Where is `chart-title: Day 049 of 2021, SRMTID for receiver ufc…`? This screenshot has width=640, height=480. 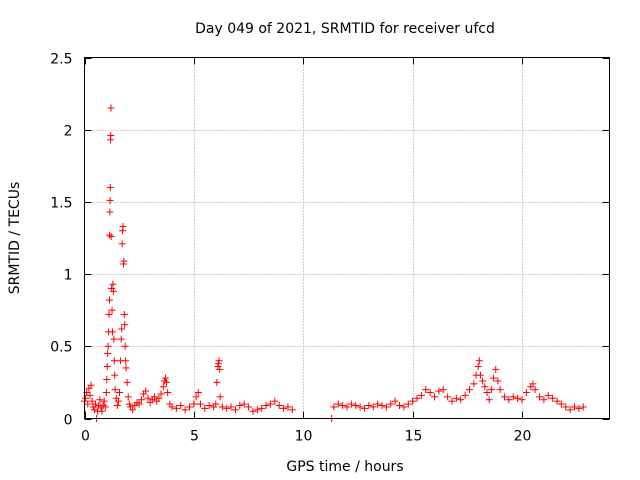
chart-title: Day 049 of 2021, SRMTID for receiver ufc… is located at coordinates (345, 29).